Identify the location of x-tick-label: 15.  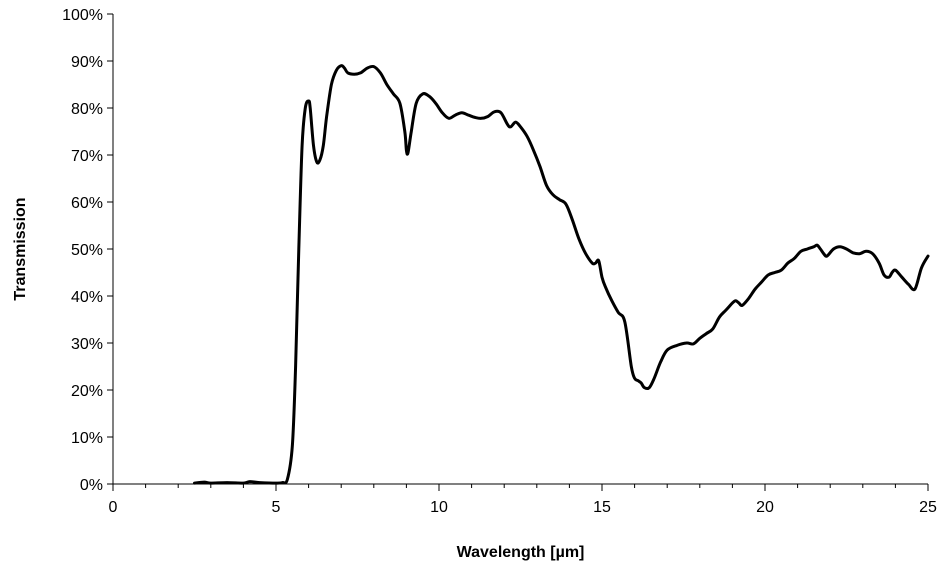
(602, 507).